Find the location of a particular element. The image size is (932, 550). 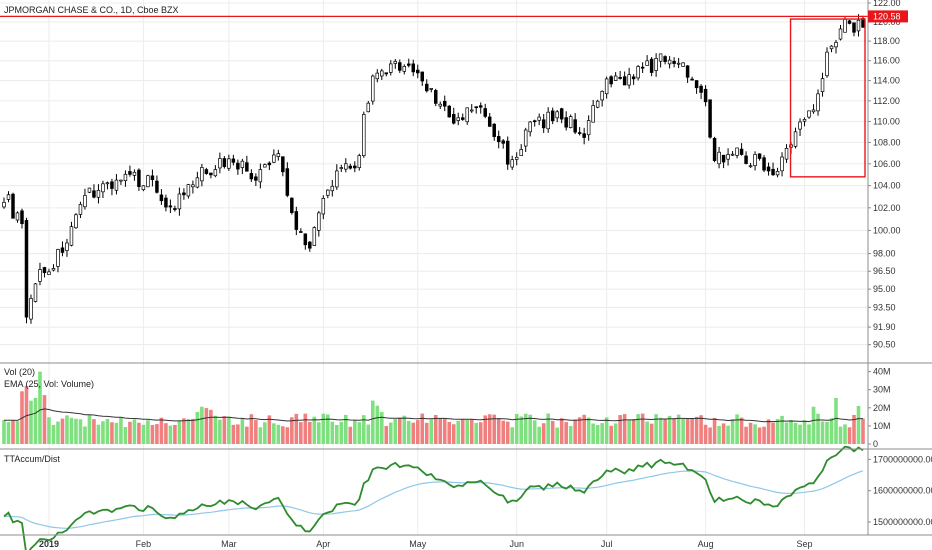

volume-bars is located at coordinates (433, 407).